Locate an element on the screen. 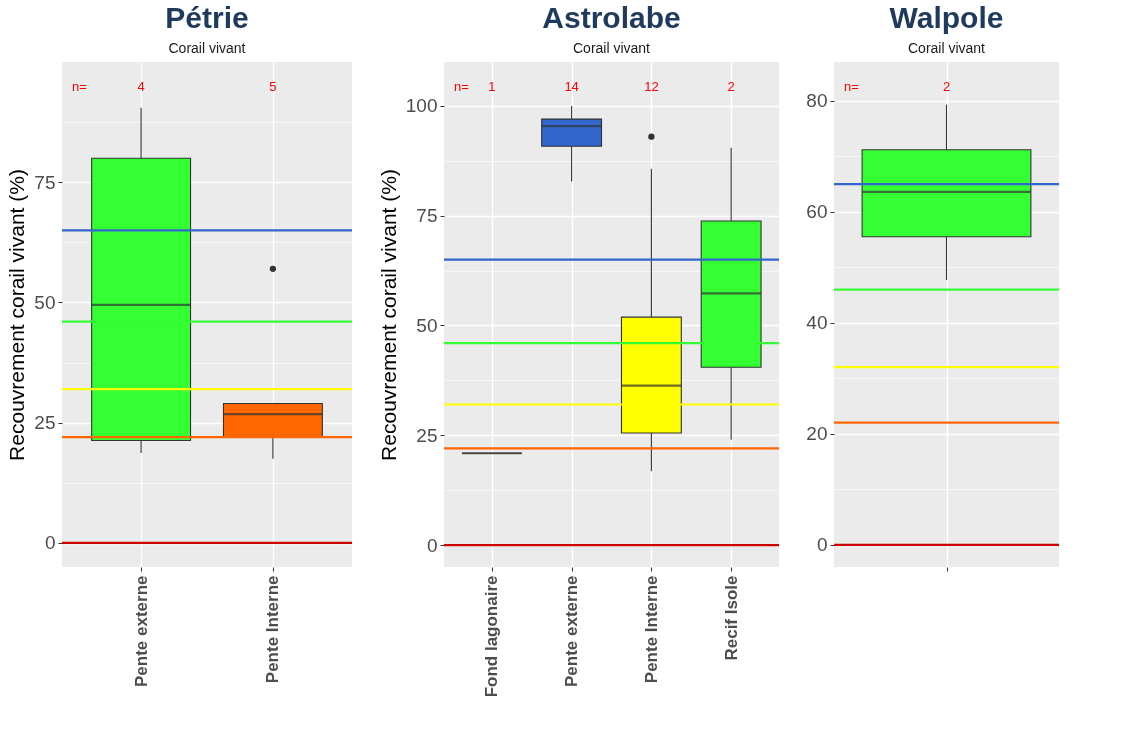  x-tick-label: Recif Isole is located at coordinates (731, 618).